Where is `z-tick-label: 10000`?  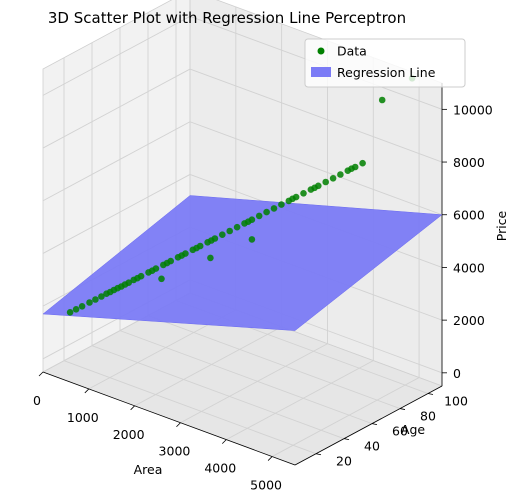
z-tick-label: 10000 is located at coordinates (473, 109).